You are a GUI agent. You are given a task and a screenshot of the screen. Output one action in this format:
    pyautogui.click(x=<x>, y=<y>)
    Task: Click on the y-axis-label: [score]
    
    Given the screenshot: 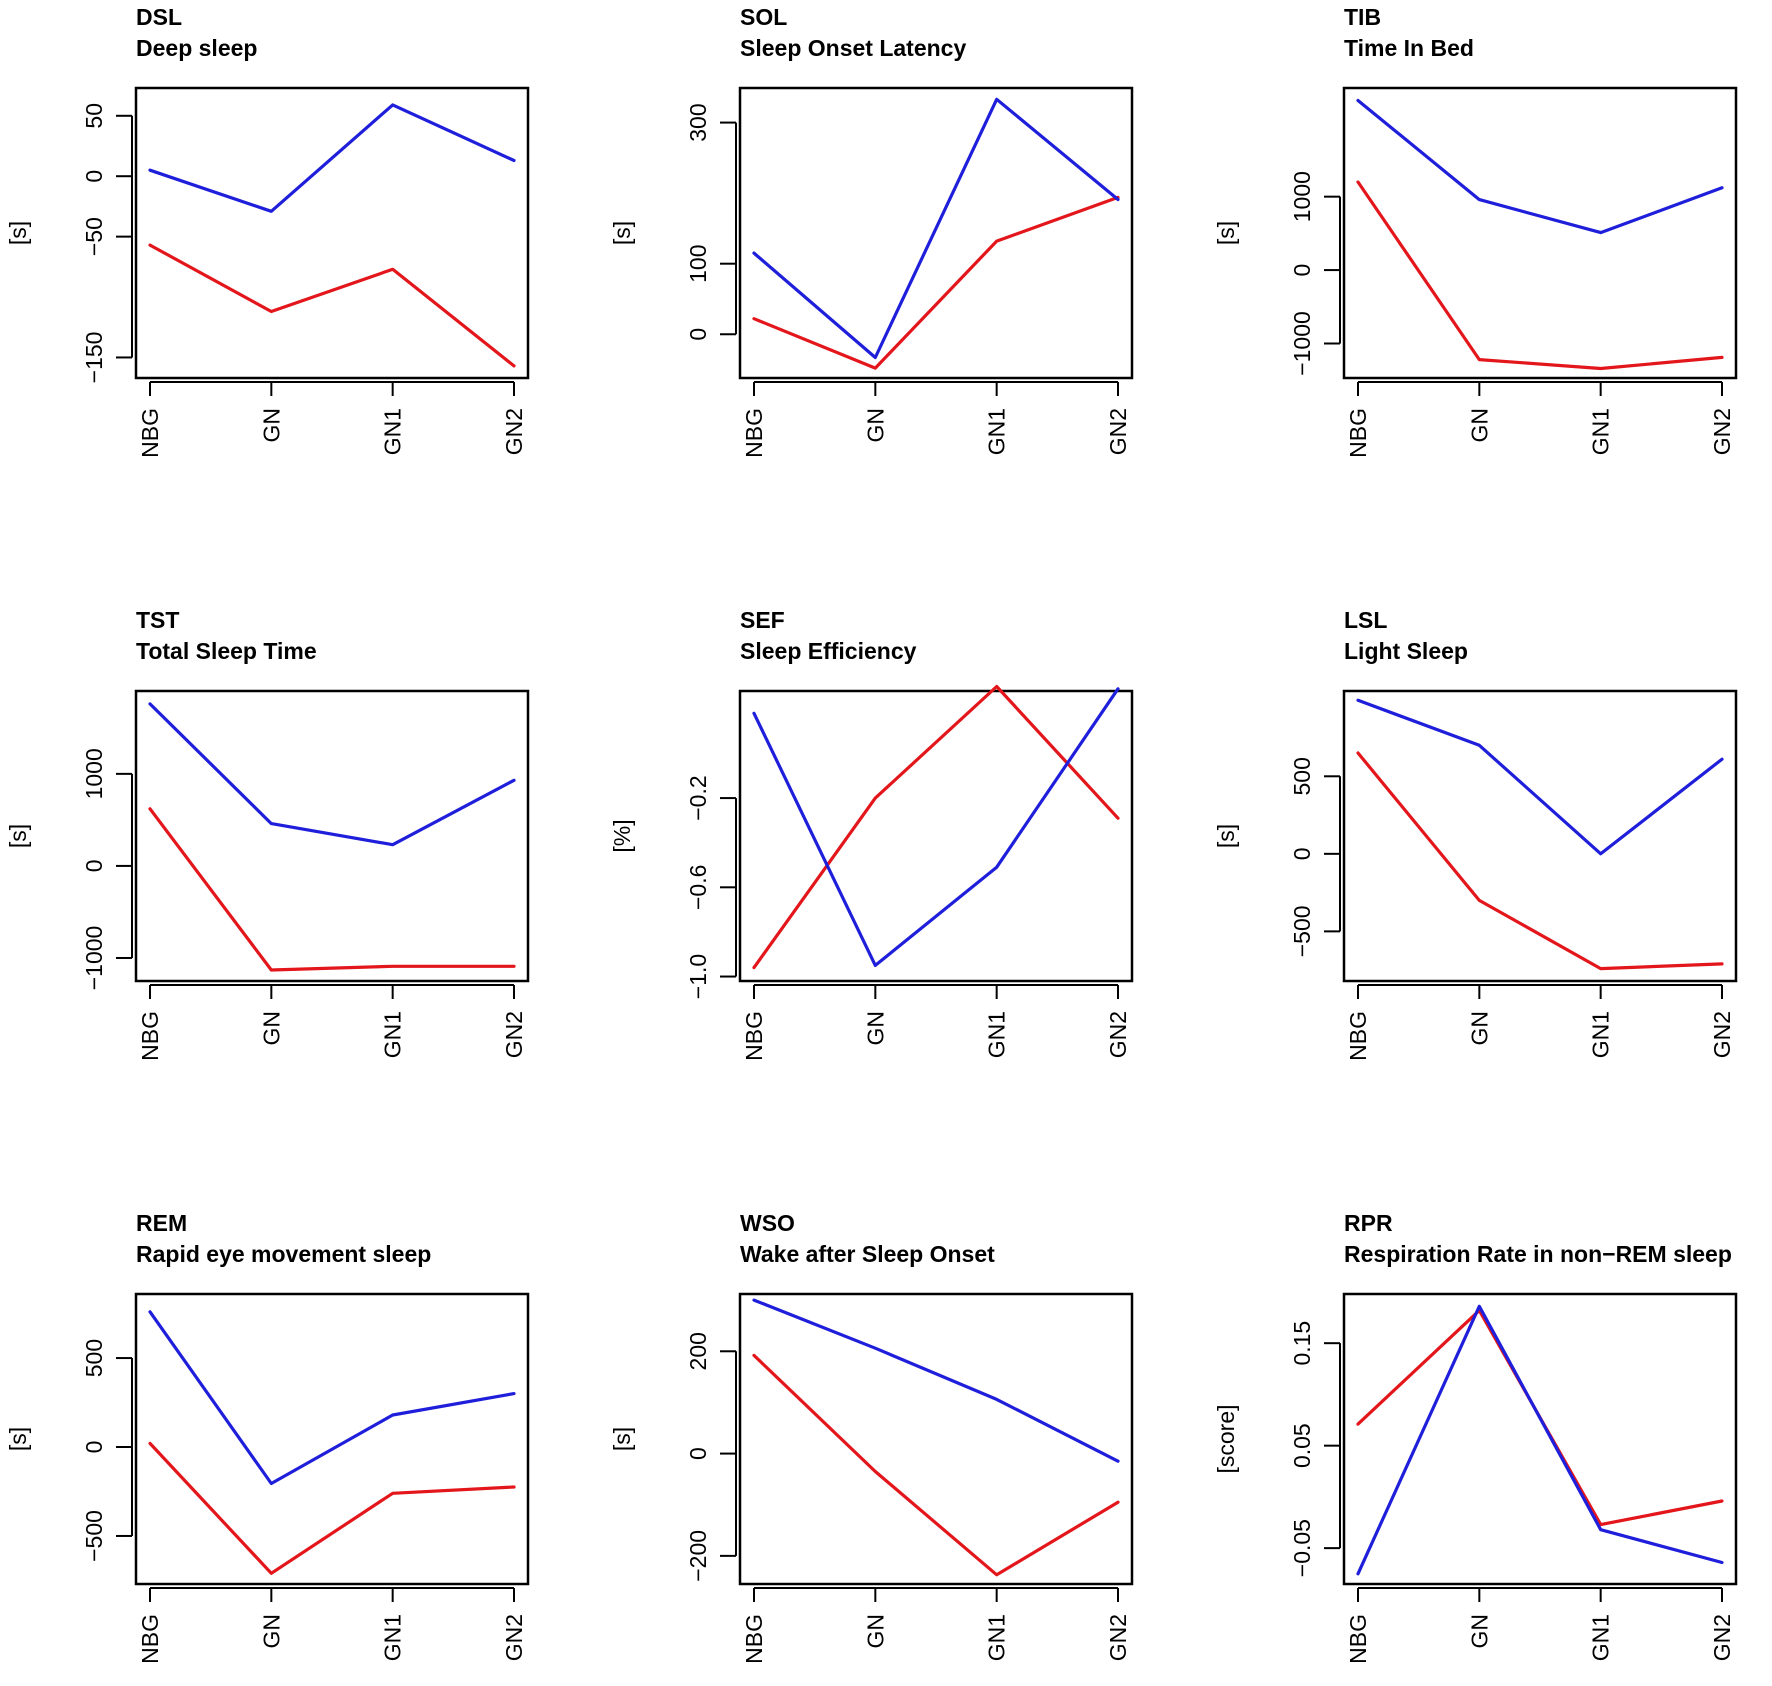 What is the action you would take?
    pyautogui.click(x=1226, y=1438)
    